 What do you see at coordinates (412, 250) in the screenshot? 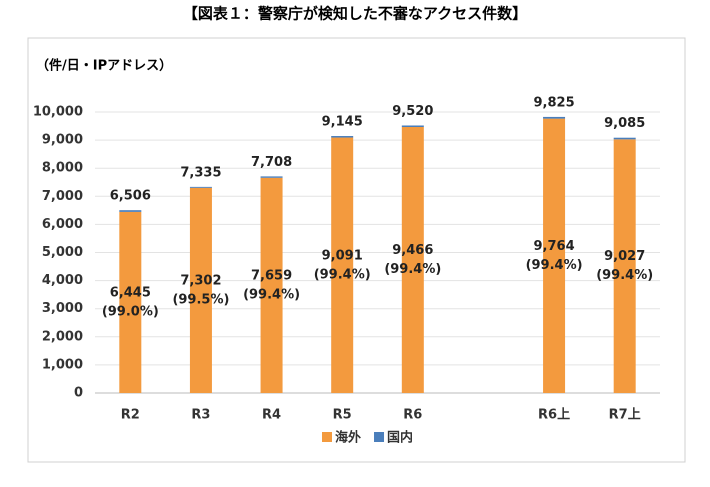
I see `value-label: 9,466` at bounding box center [412, 250].